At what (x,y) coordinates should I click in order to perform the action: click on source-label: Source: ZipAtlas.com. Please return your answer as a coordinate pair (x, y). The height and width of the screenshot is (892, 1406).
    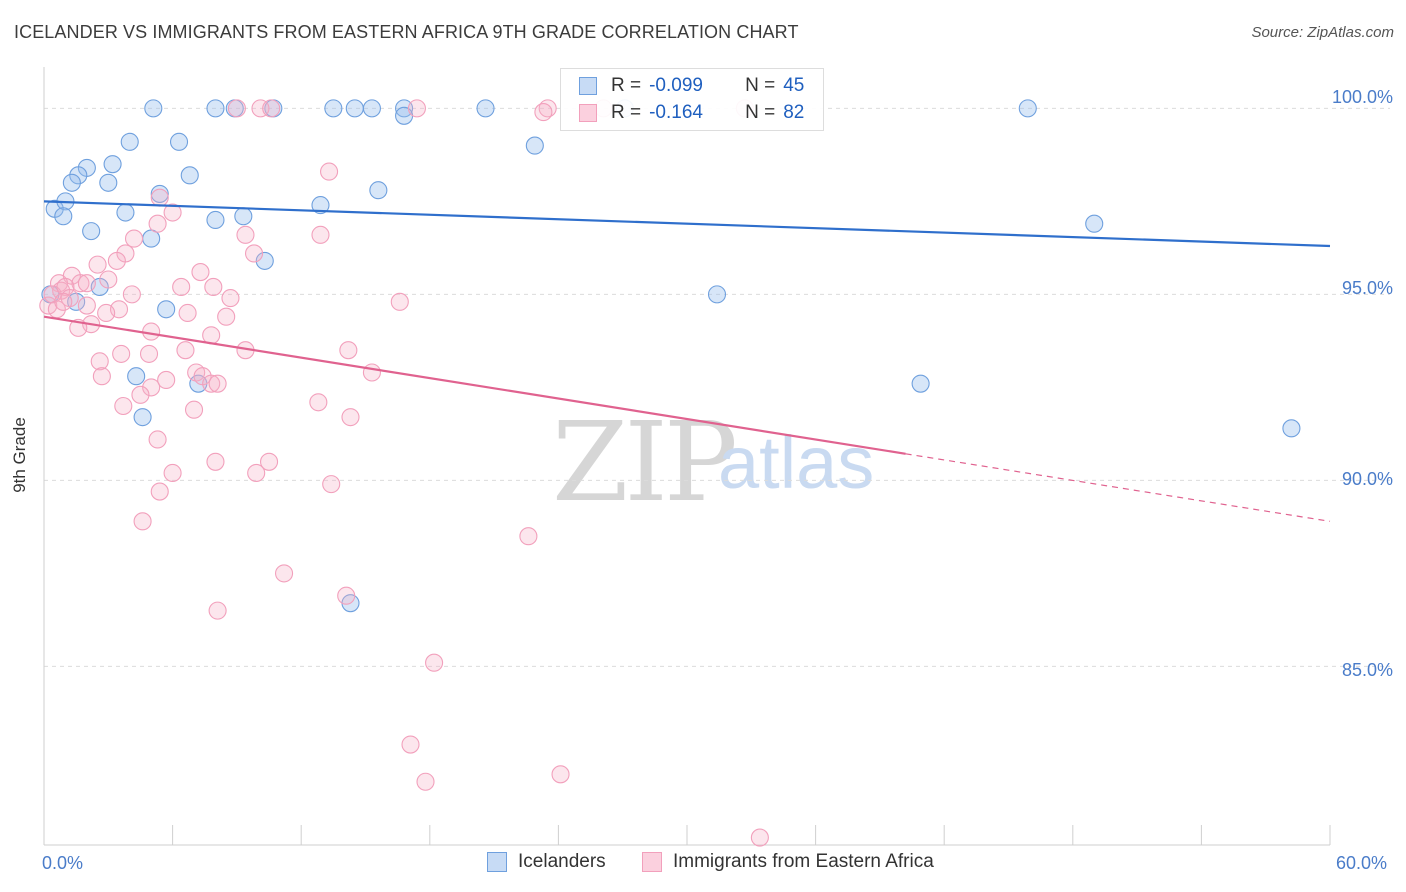
    Looking at the image, I should click on (1322, 32).